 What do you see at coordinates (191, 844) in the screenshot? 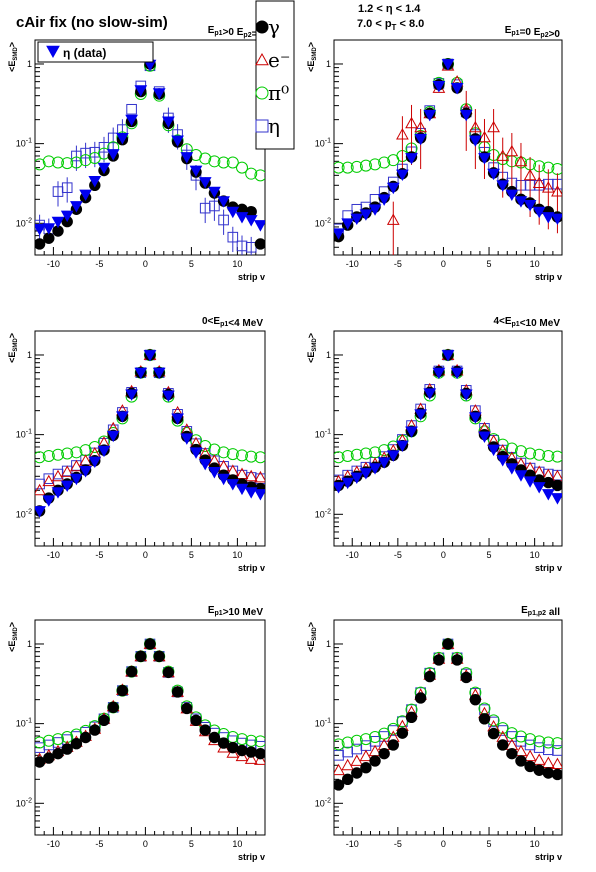
I see `x-tick-label: 5` at bounding box center [191, 844].